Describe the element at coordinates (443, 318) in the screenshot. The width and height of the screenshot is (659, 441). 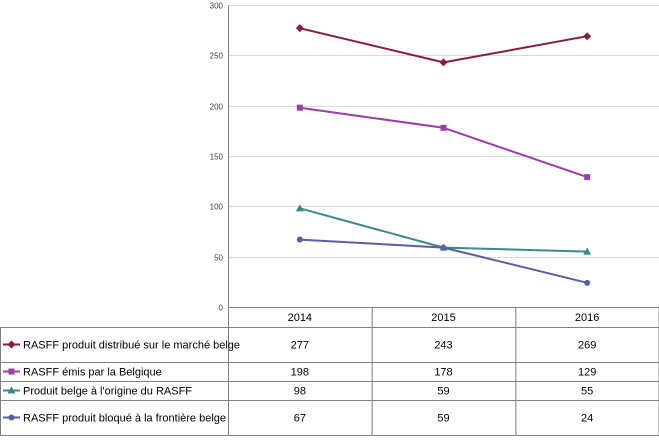
I see `x-category-label-2015: 2015` at that location.